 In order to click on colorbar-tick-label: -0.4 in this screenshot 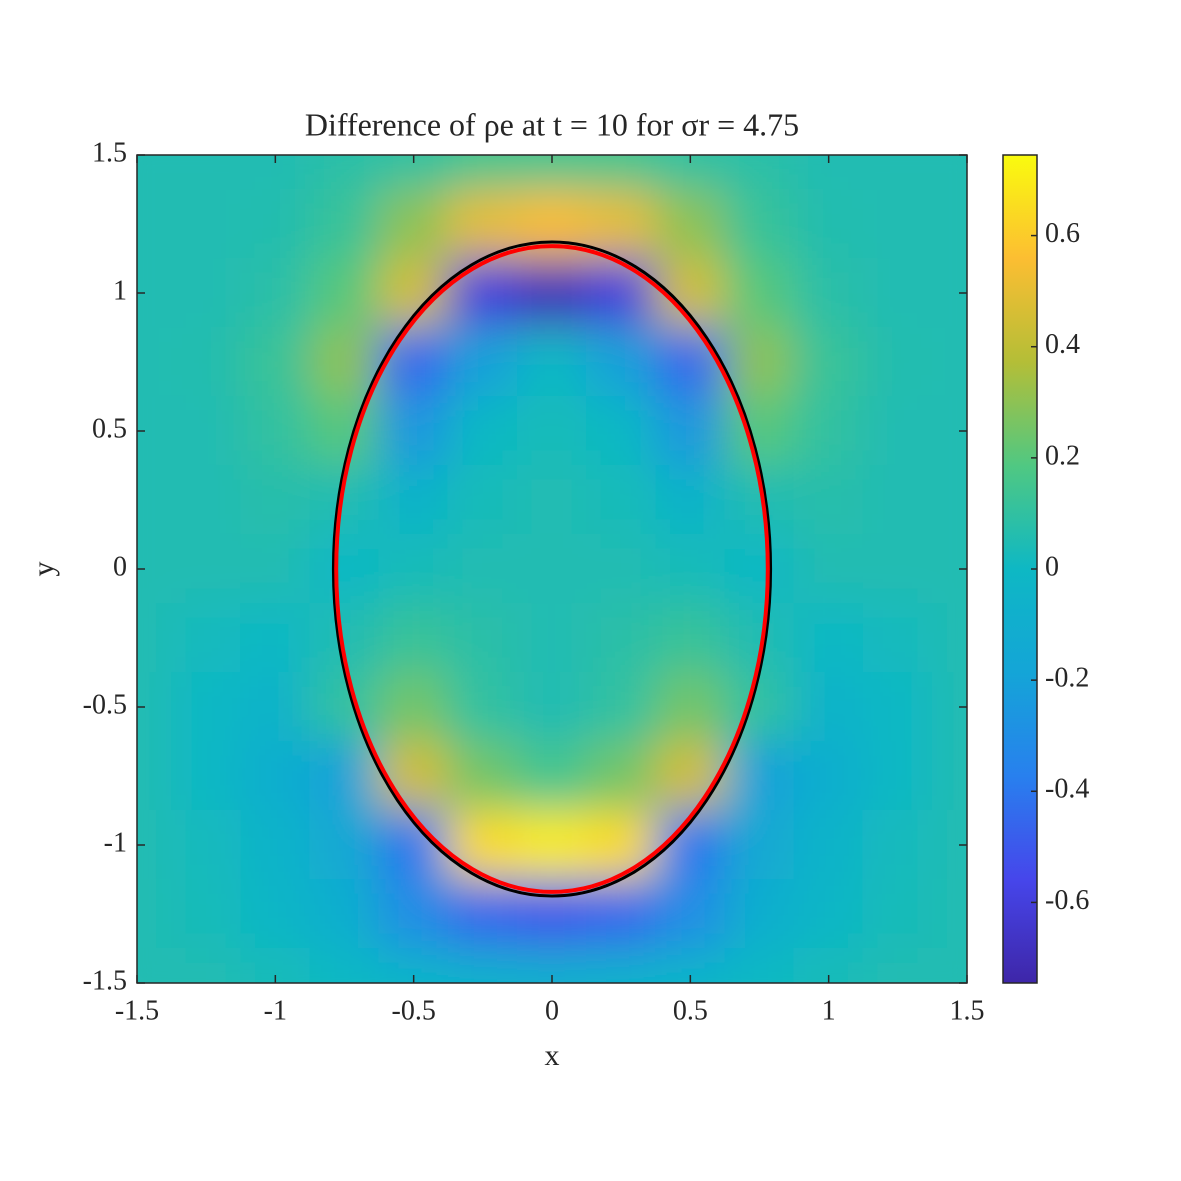, I will do `click(1067, 789)`.